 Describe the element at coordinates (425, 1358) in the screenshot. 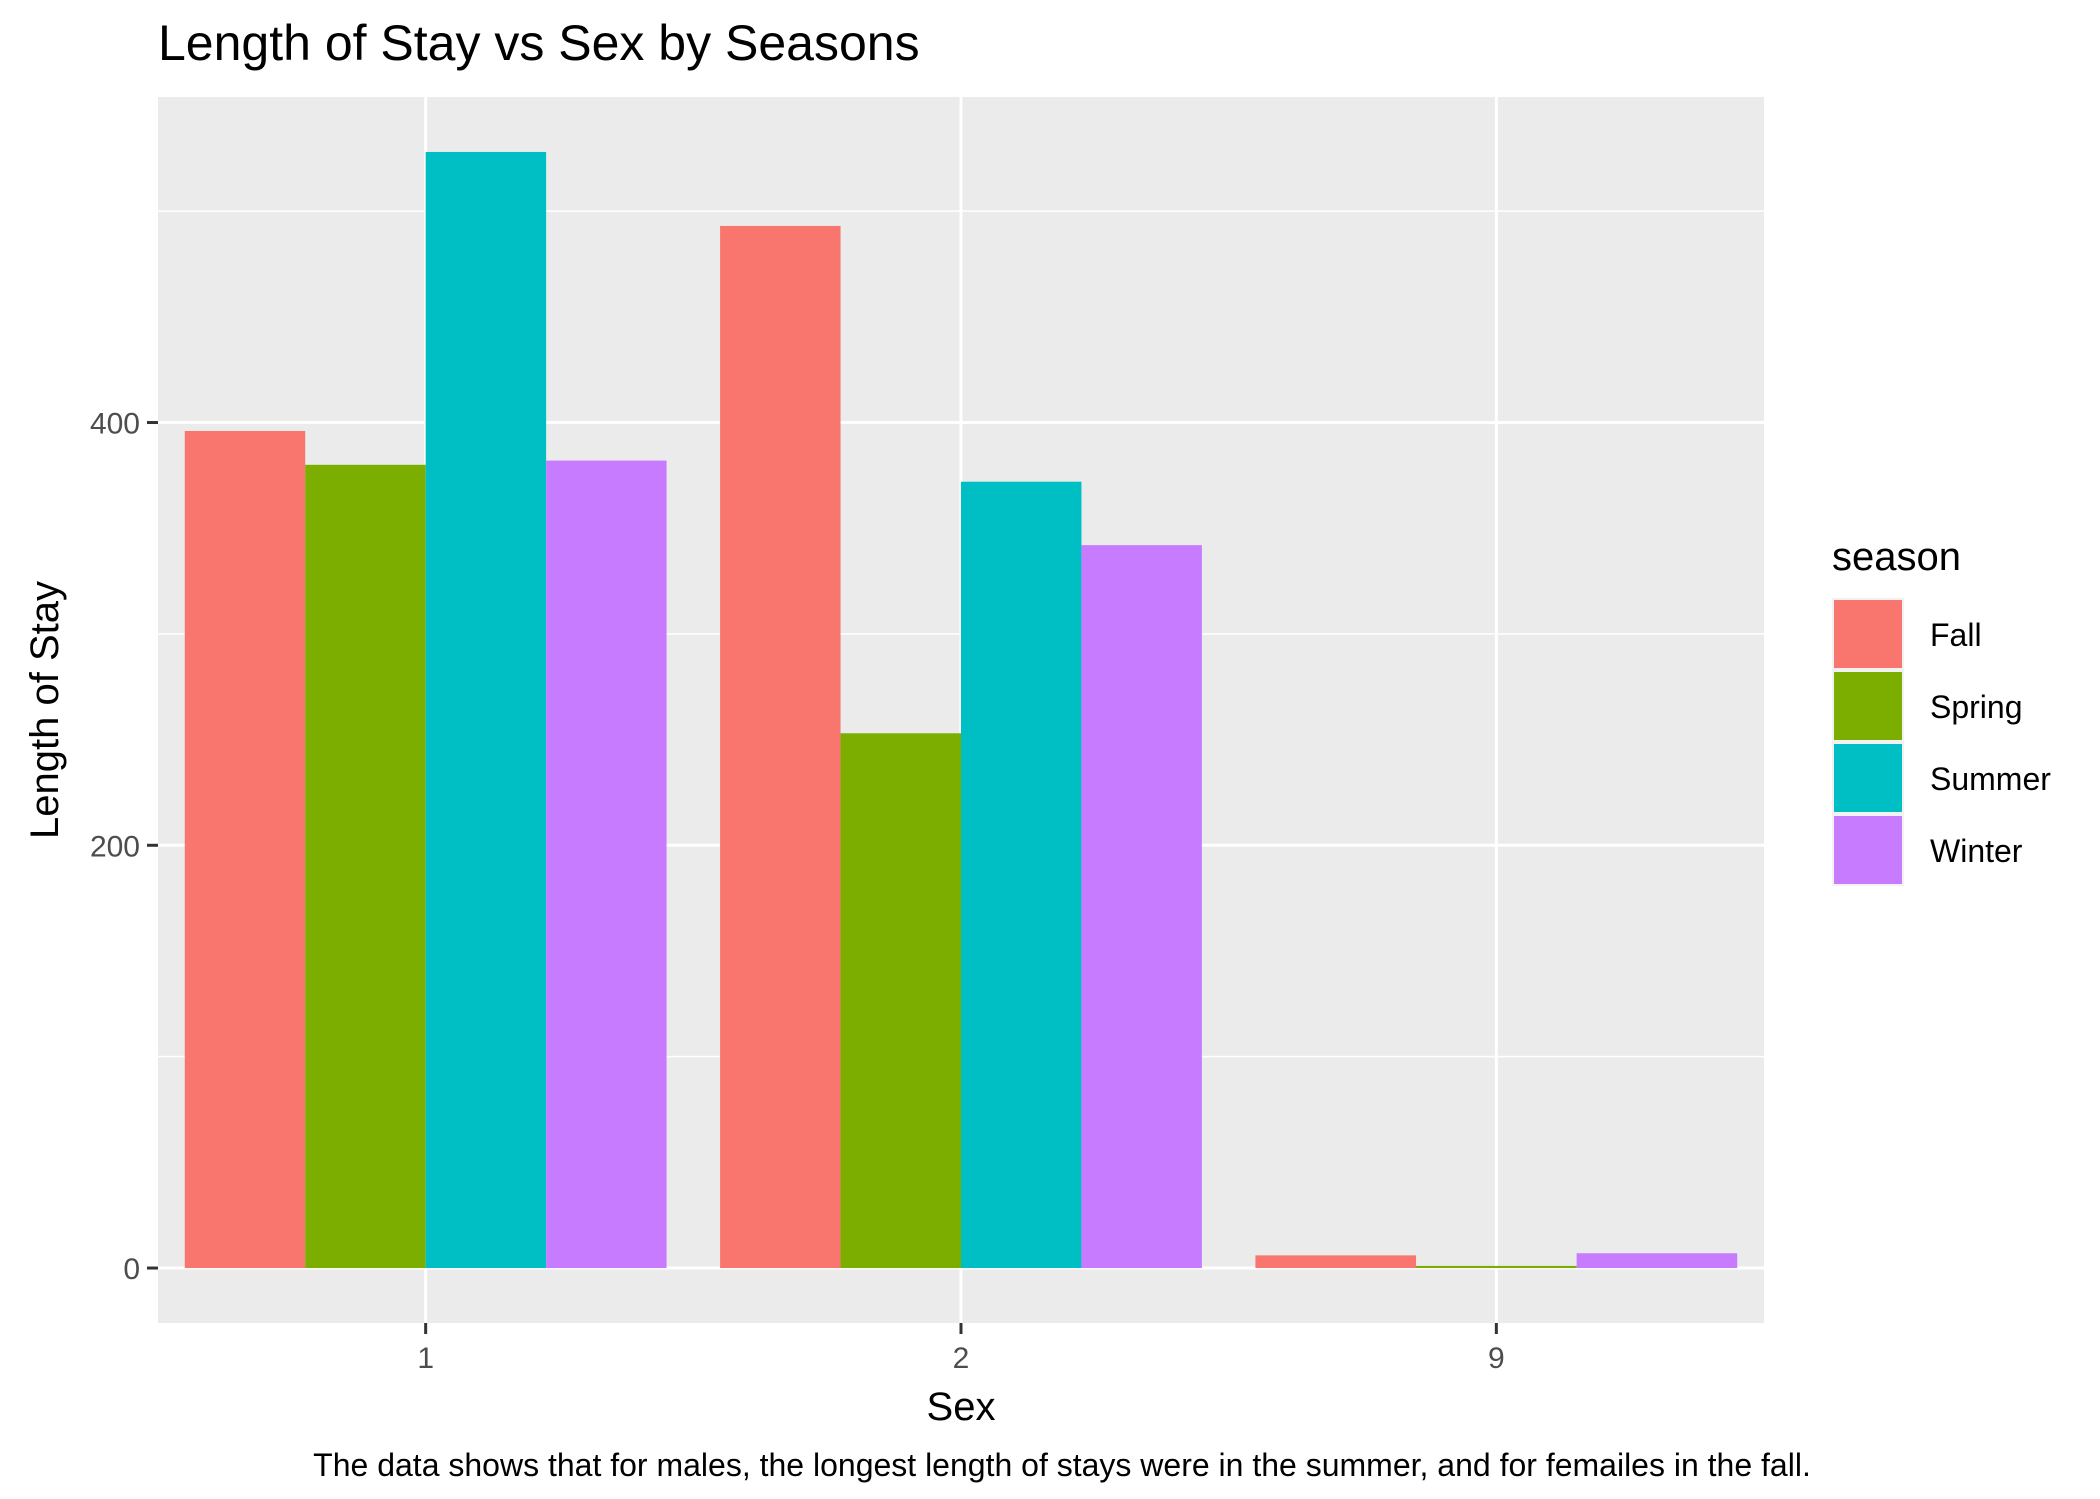

I see `x-tick-label: 1` at that location.